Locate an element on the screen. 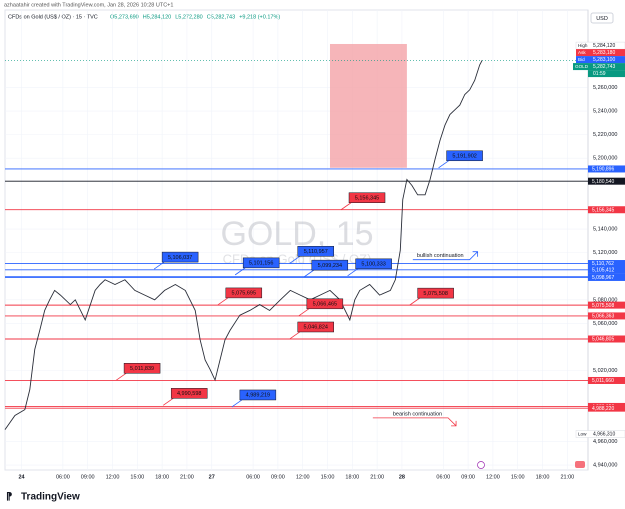  callout-label: 5,046,824 is located at coordinates (316, 328).